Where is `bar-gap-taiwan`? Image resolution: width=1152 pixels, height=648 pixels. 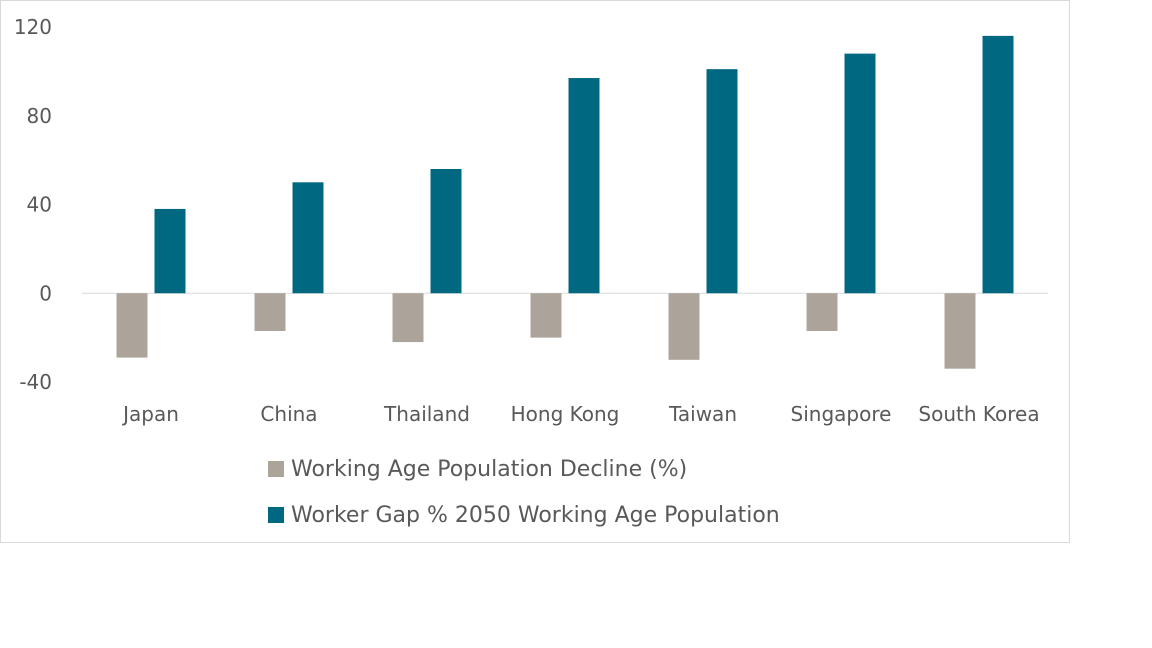
bar-gap-taiwan is located at coordinates (722, 181).